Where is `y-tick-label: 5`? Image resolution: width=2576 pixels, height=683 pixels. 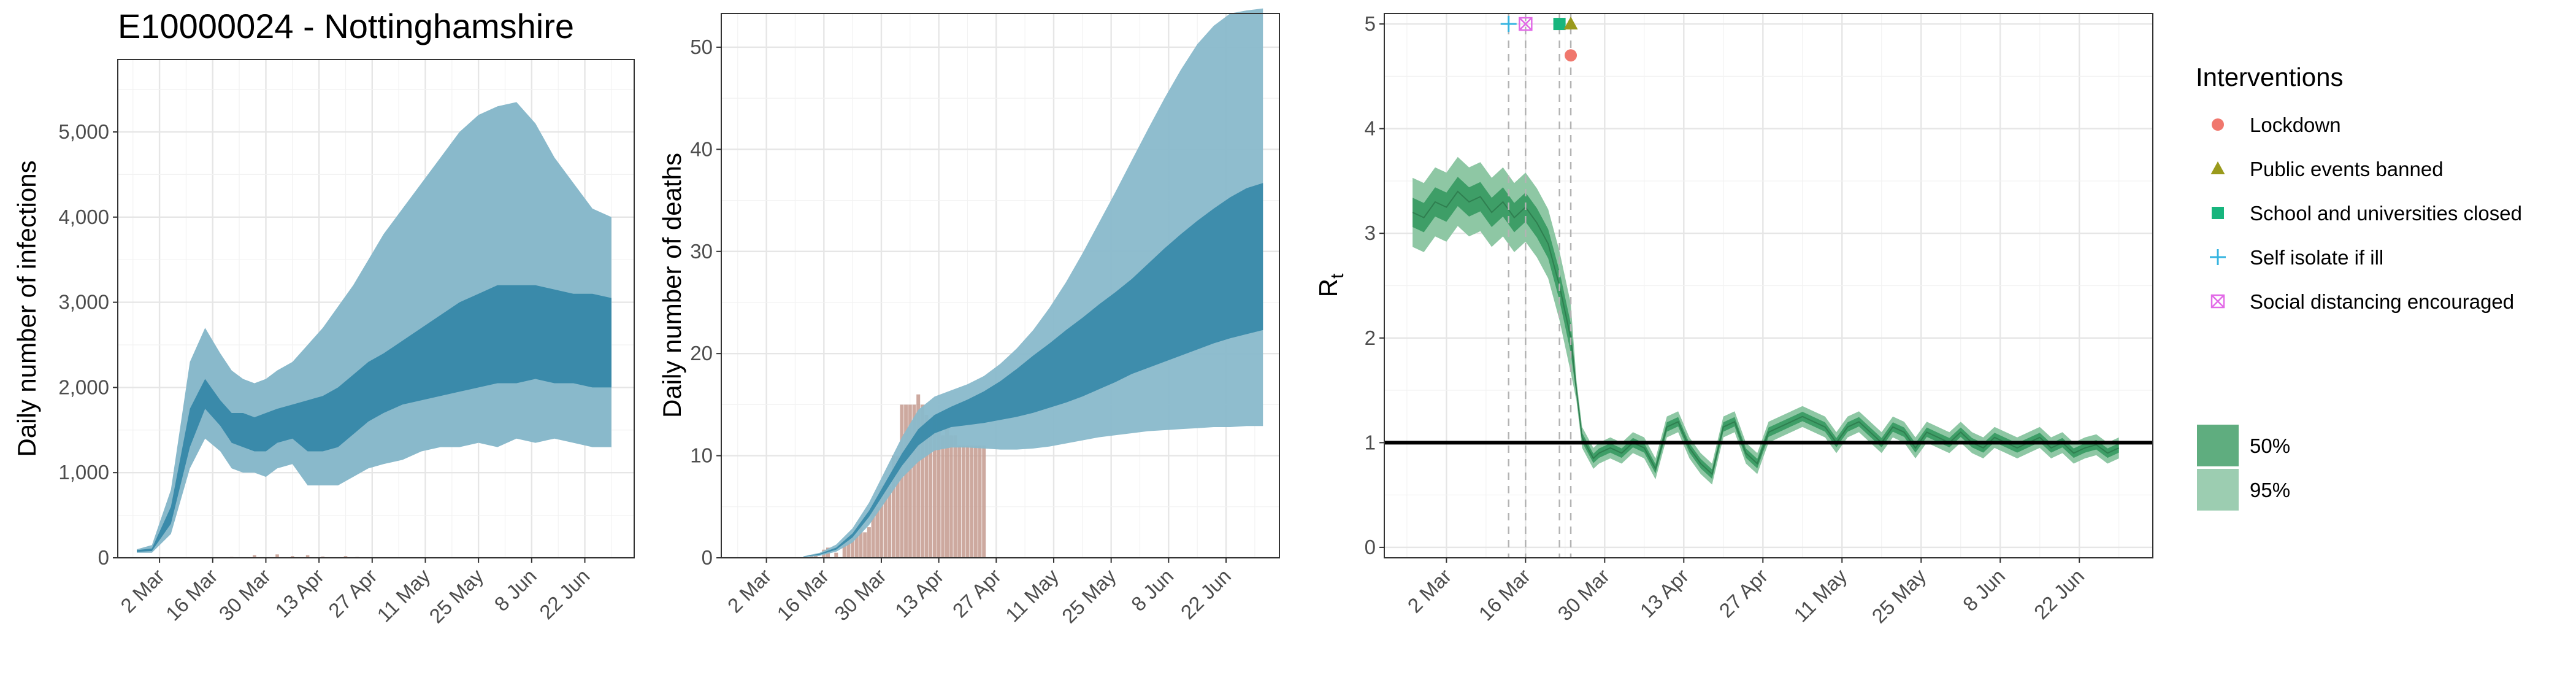
y-tick-label: 5 is located at coordinates (1370, 23).